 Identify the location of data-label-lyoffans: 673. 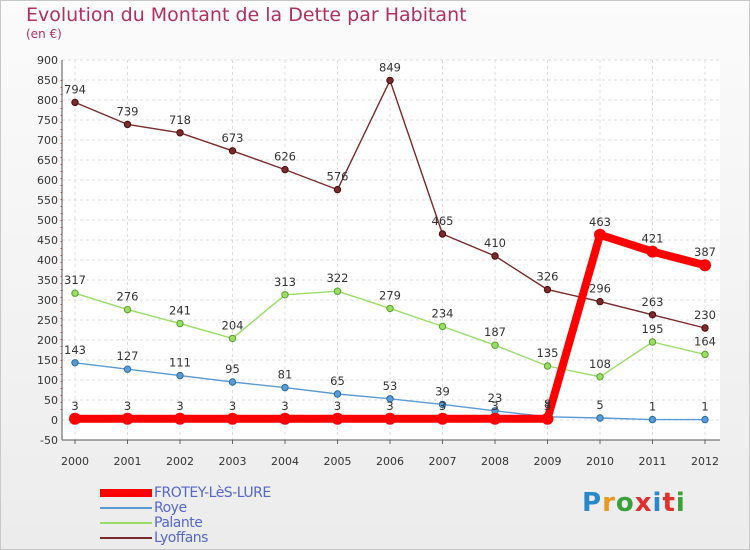
(233, 138).